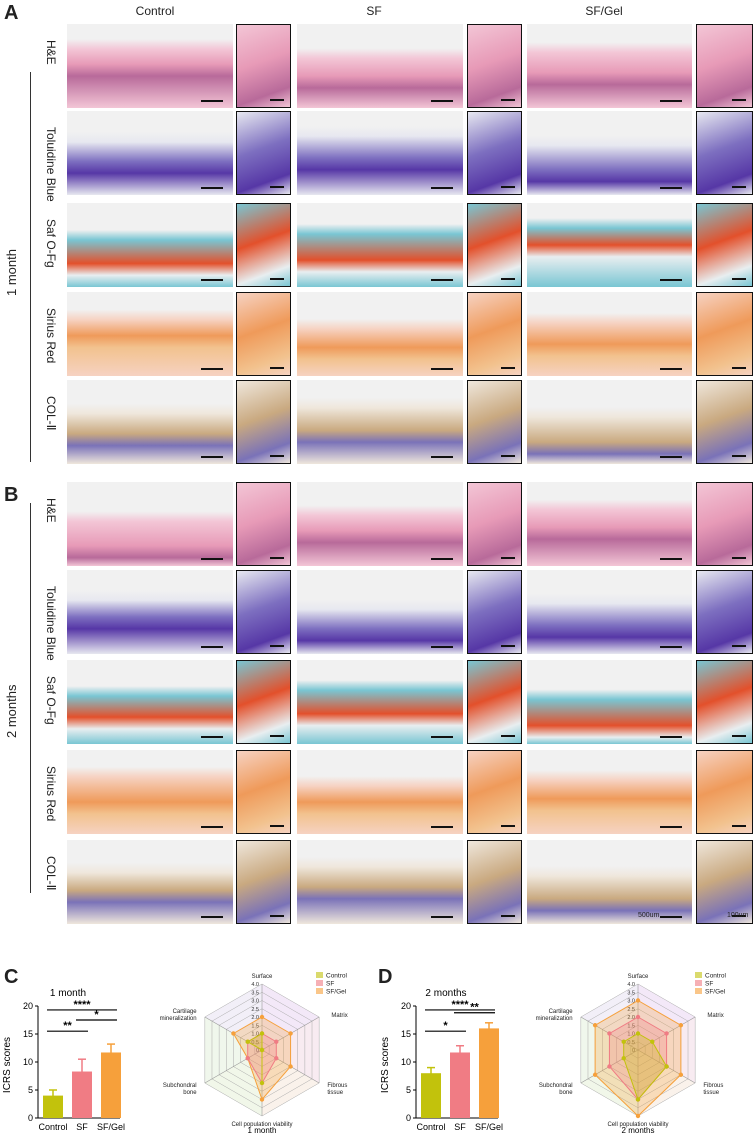 The width and height of the screenshot is (754, 1138). What do you see at coordinates (7, 1065) in the screenshot?
I see `y-axis-label: ICRS scores` at bounding box center [7, 1065].